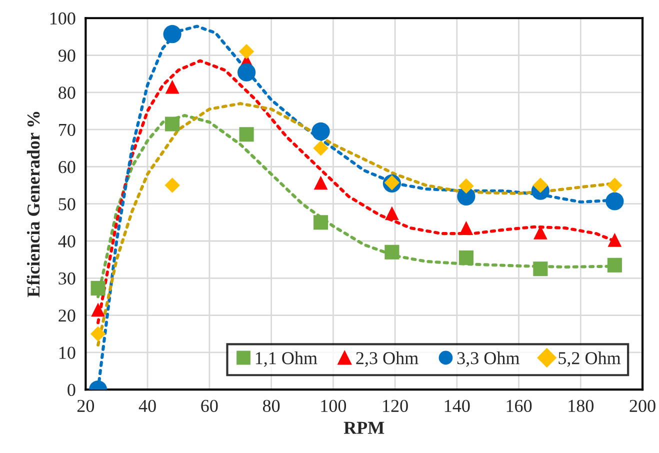 Image resolution: width=659 pixels, height=453 pixels. What do you see at coordinates (457, 406) in the screenshot?
I see `x-tick-label: 140` at bounding box center [457, 406].